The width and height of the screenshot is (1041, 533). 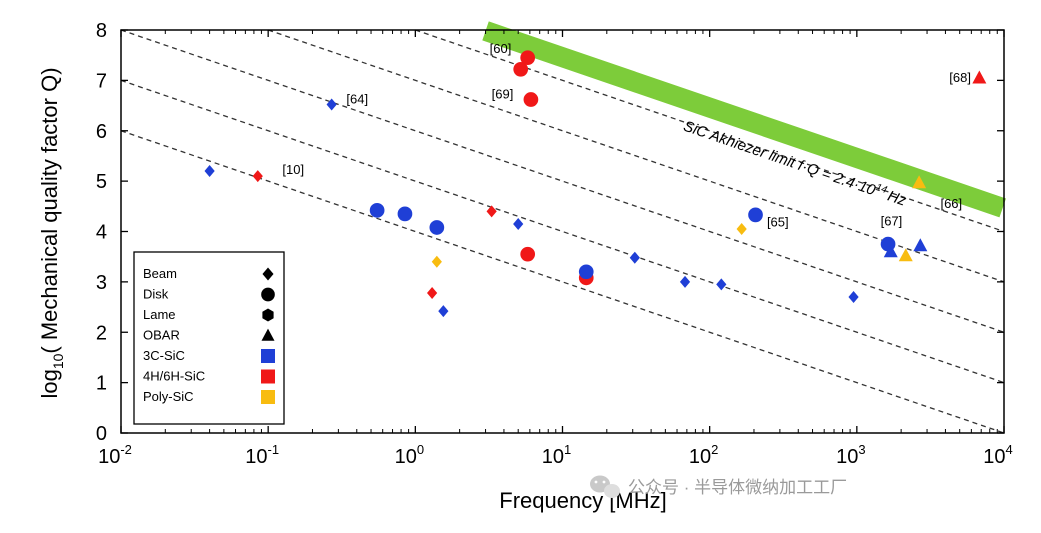 I want to click on legend-label-hexagon: Lame, so click(x=159, y=314).